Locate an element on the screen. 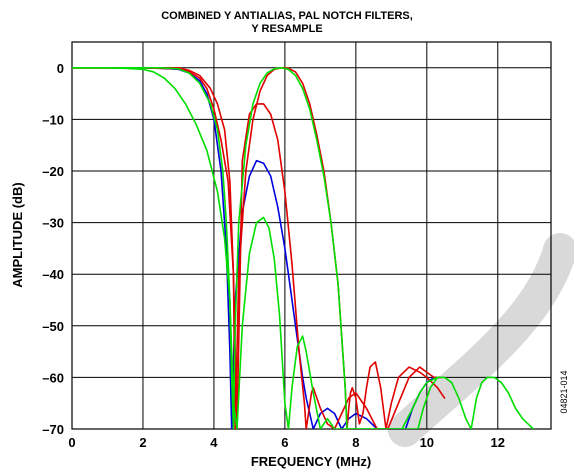 This screenshot has height=472, width=574. y-tick-label: –70 is located at coordinates (53, 429).